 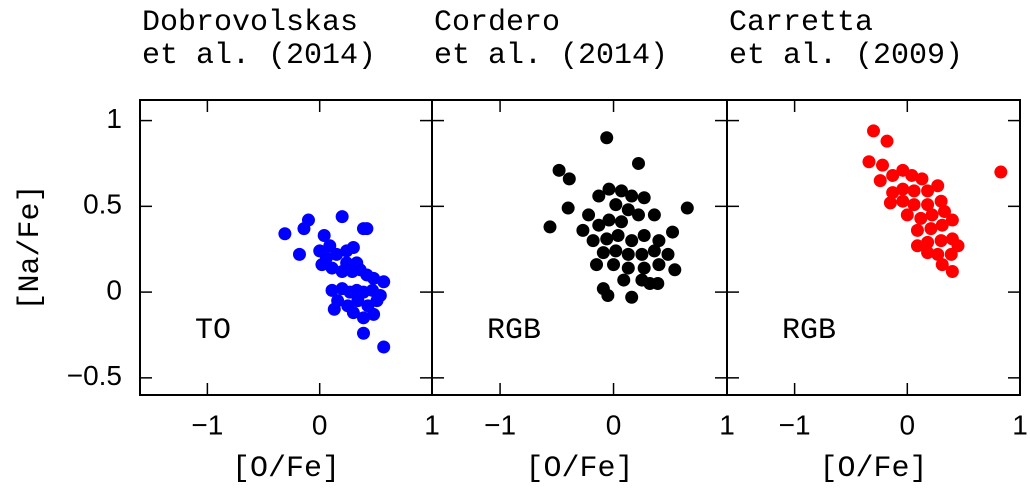 What do you see at coordinates (846, 56) in the screenshot?
I see `panel-title: et al. (2009)` at bounding box center [846, 56].